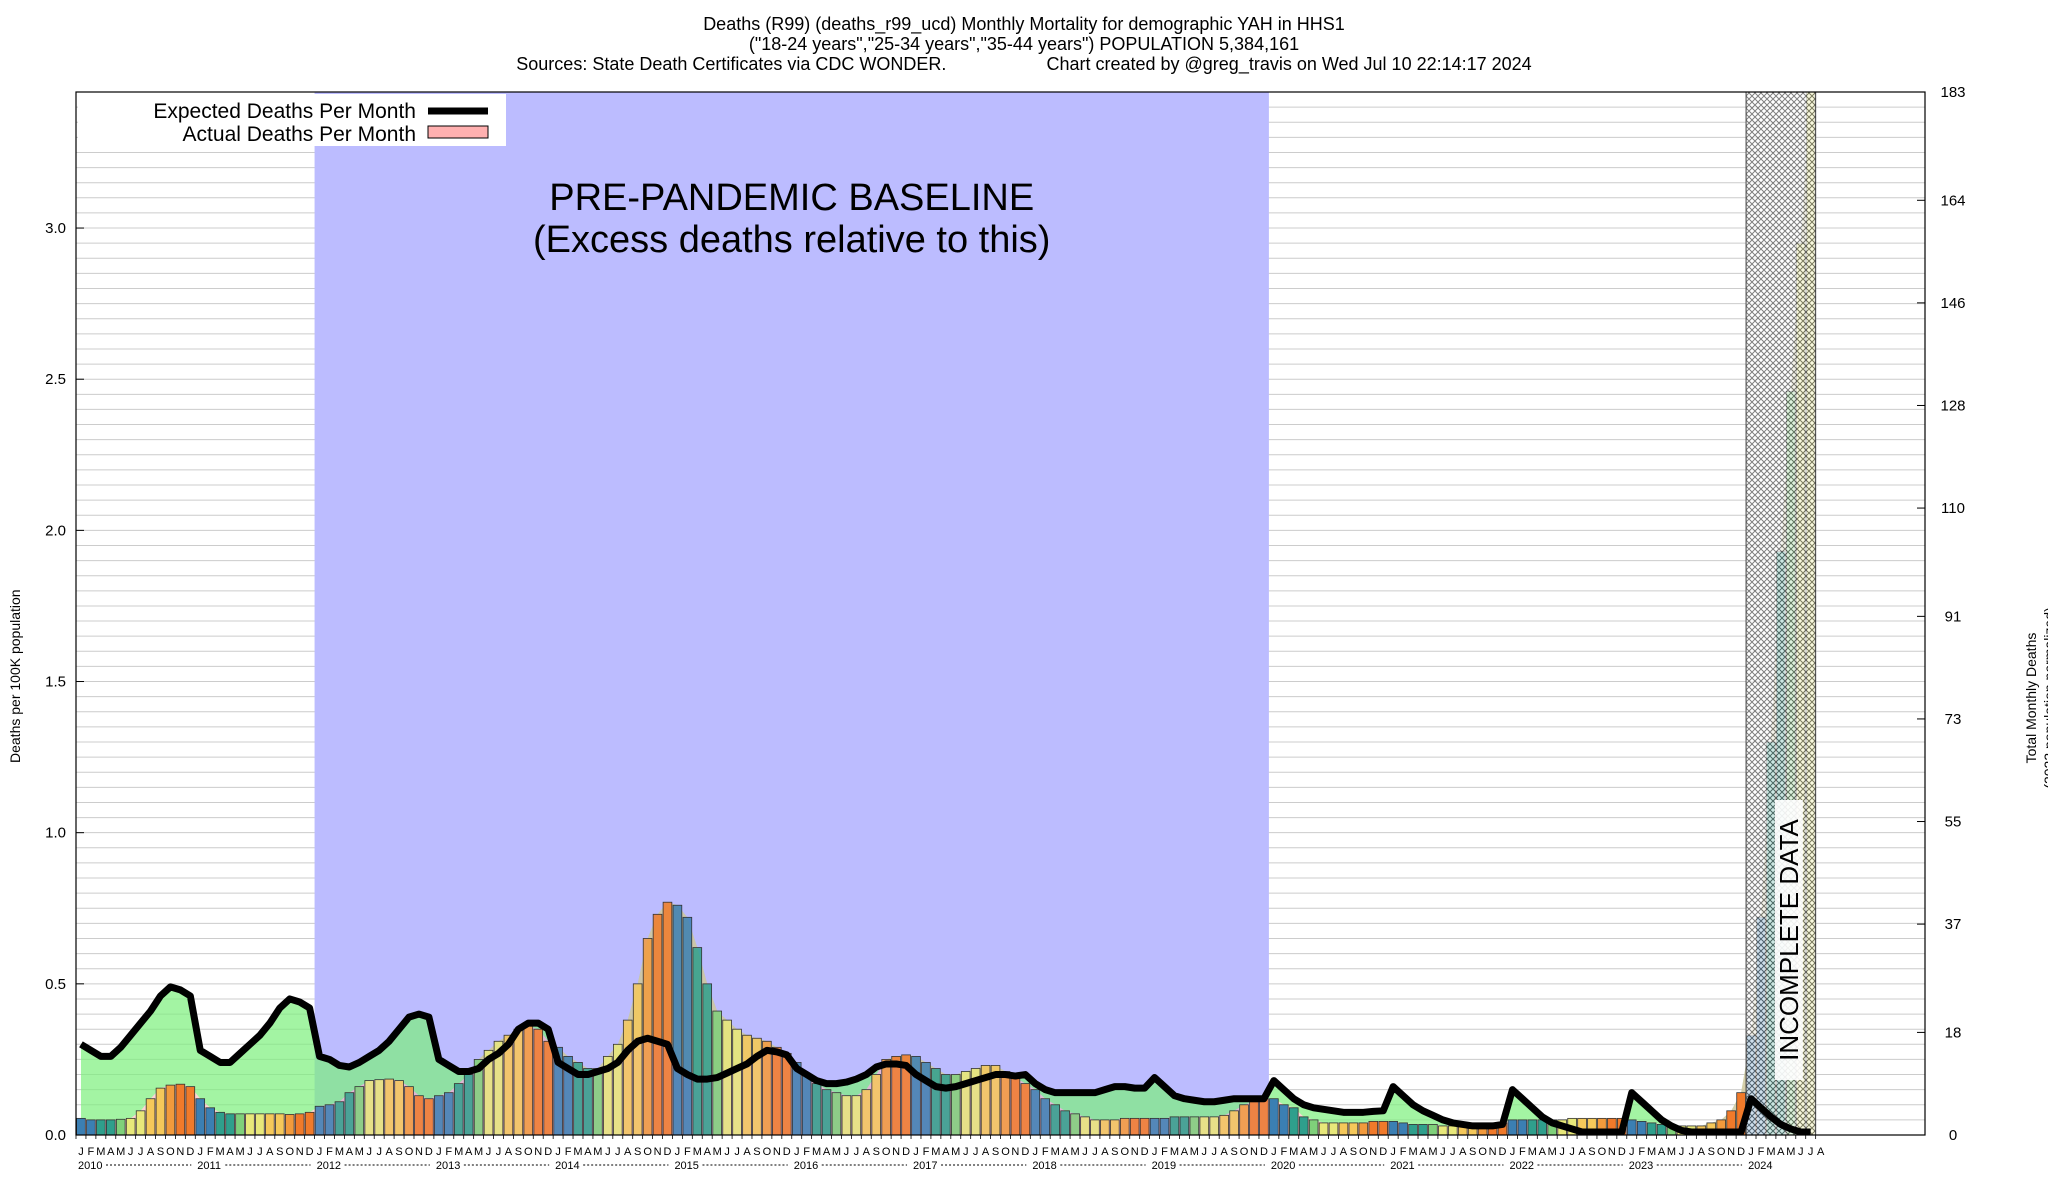 This screenshot has width=2048, height=1200. Describe the element at coordinates (1953, 1032) in the screenshot. I see `y2-tick-label: 18` at that location.